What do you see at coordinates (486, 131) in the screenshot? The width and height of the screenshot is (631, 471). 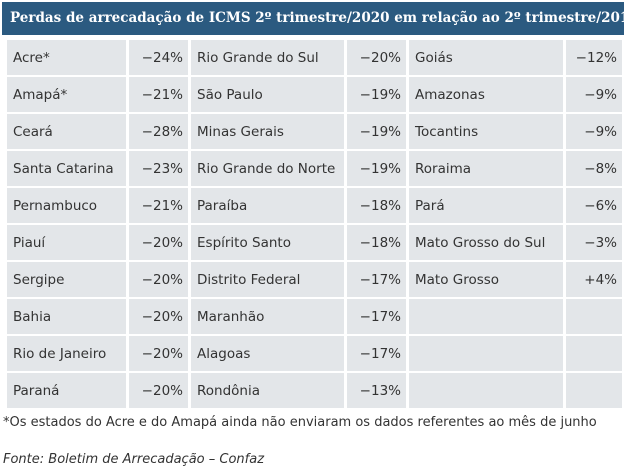 I see `state-name-cell: Tocantins` at bounding box center [486, 131].